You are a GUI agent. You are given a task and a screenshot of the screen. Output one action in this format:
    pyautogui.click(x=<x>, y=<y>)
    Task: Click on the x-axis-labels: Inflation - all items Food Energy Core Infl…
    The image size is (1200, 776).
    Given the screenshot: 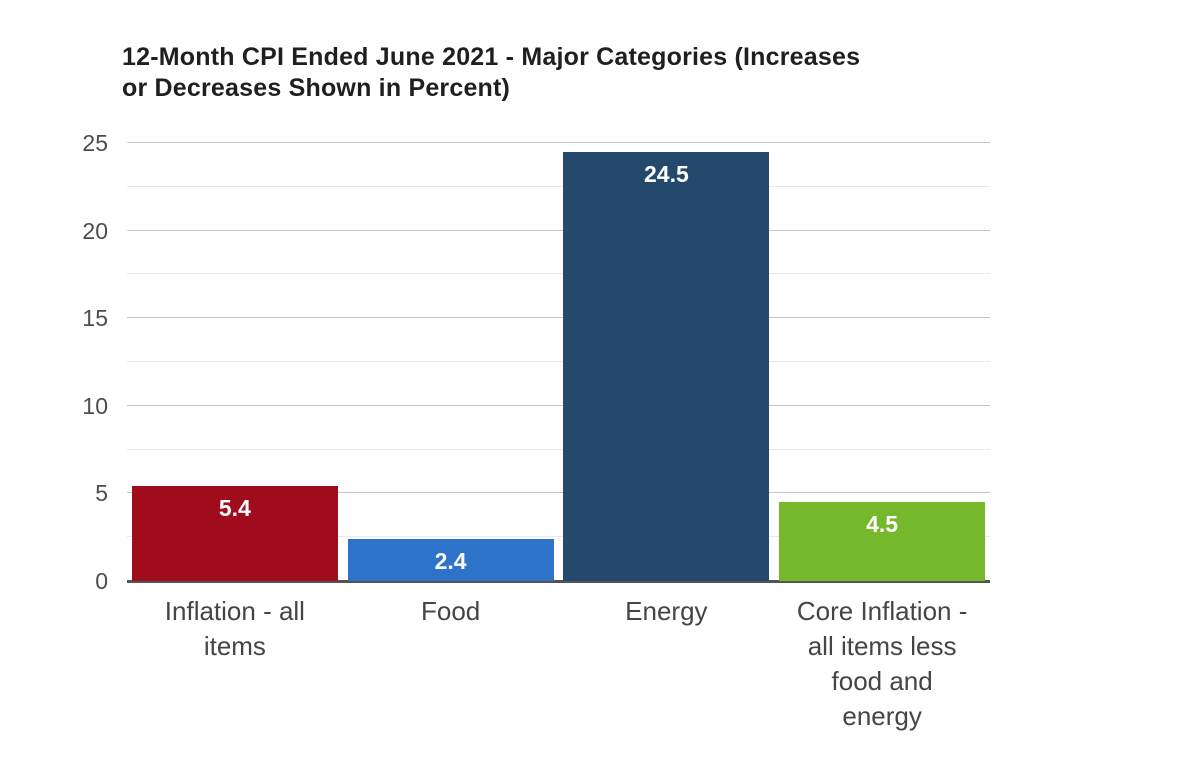 What is the action you would take?
    pyautogui.click(x=558, y=664)
    